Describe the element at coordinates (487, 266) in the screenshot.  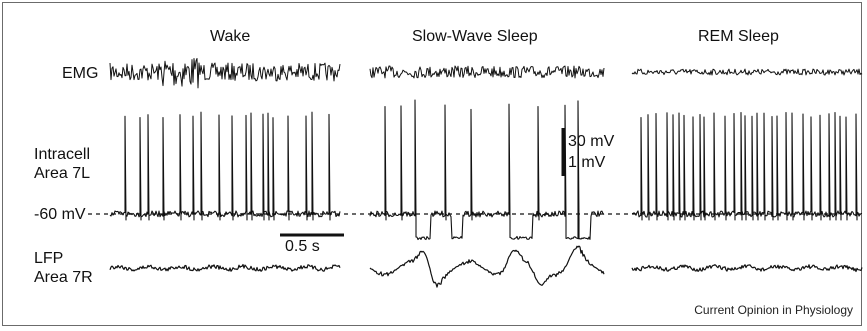
I see `lfp-trace-sws` at that location.